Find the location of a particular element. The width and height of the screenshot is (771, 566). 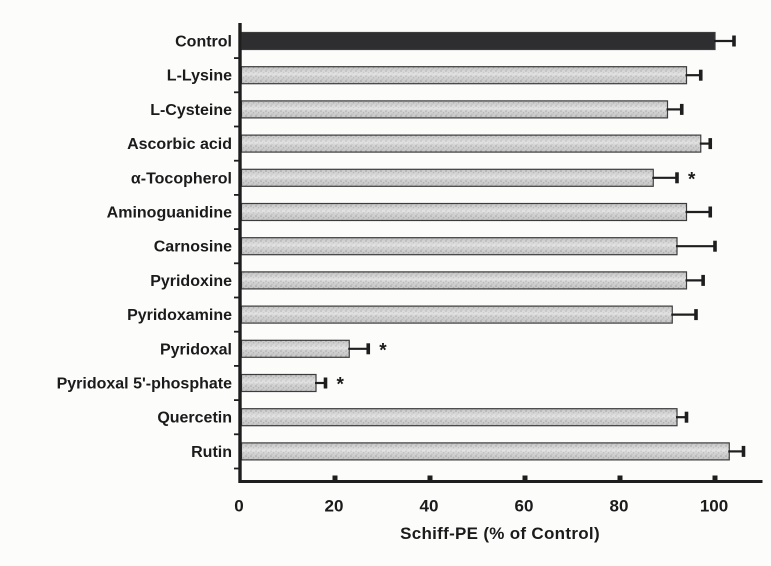

category-label-pyridoxal-5-phosphate: Pyridoxal 5'-phosphate is located at coordinates (145, 384).